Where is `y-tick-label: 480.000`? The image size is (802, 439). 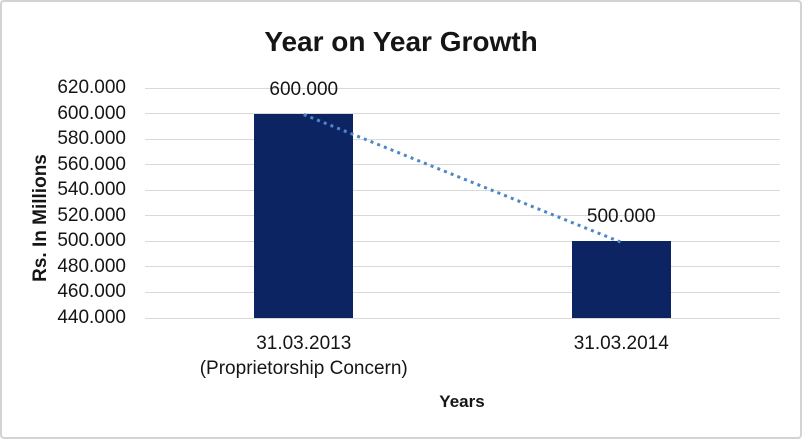 y-tick-label: 480.000 is located at coordinates (91, 266).